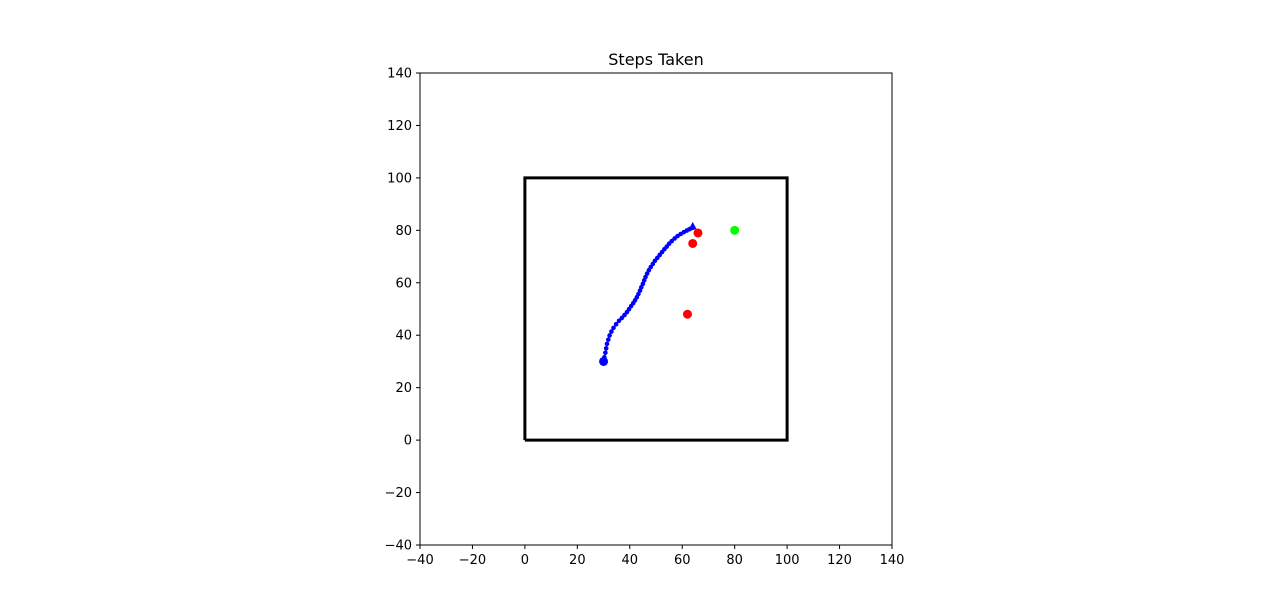 This screenshot has height=616, width=1280. I want to click on marks-layer, so click(669, 293).